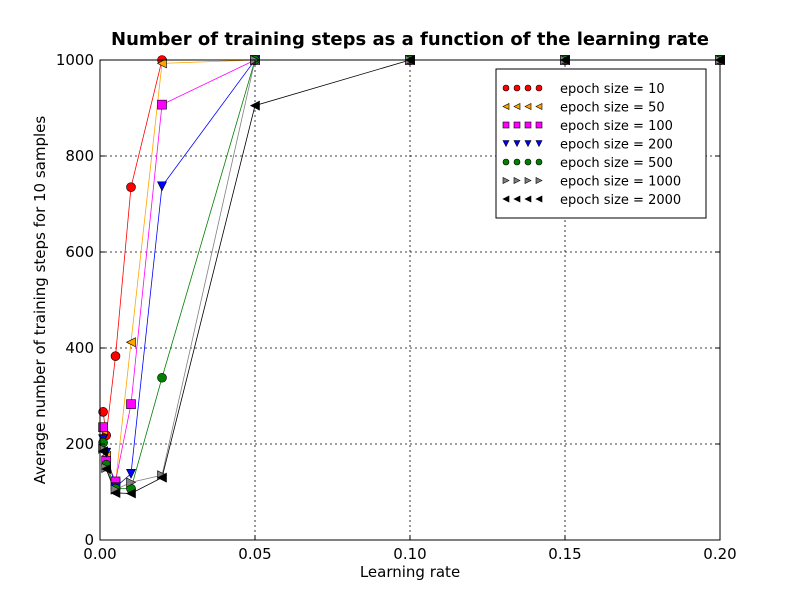 The width and height of the screenshot is (800, 600). What do you see at coordinates (79, 156) in the screenshot?
I see `y-tick-label: 800` at bounding box center [79, 156].